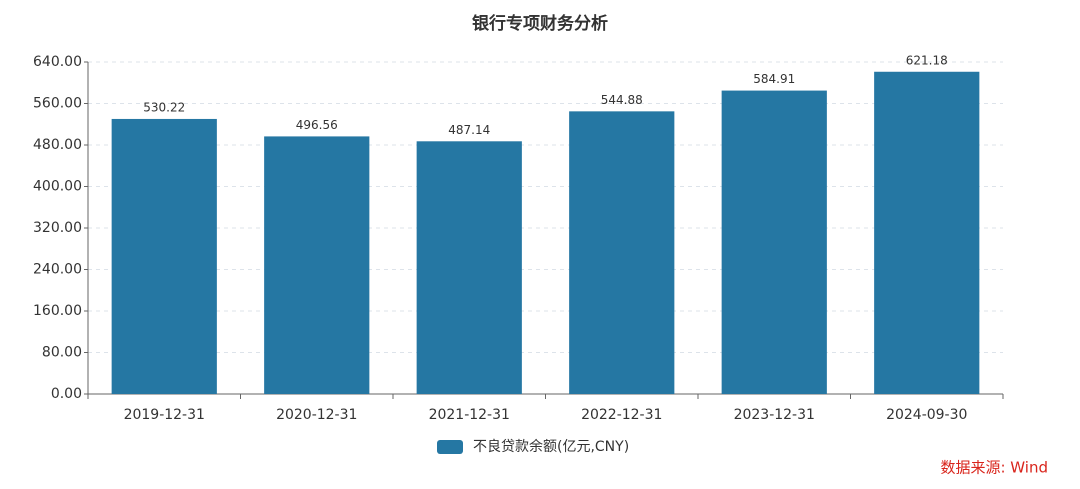  What do you see at coordinates (774, 415) in the screenshot?
I see `x-tick-label: 2023-12-31` at bounding box center [774, 415].